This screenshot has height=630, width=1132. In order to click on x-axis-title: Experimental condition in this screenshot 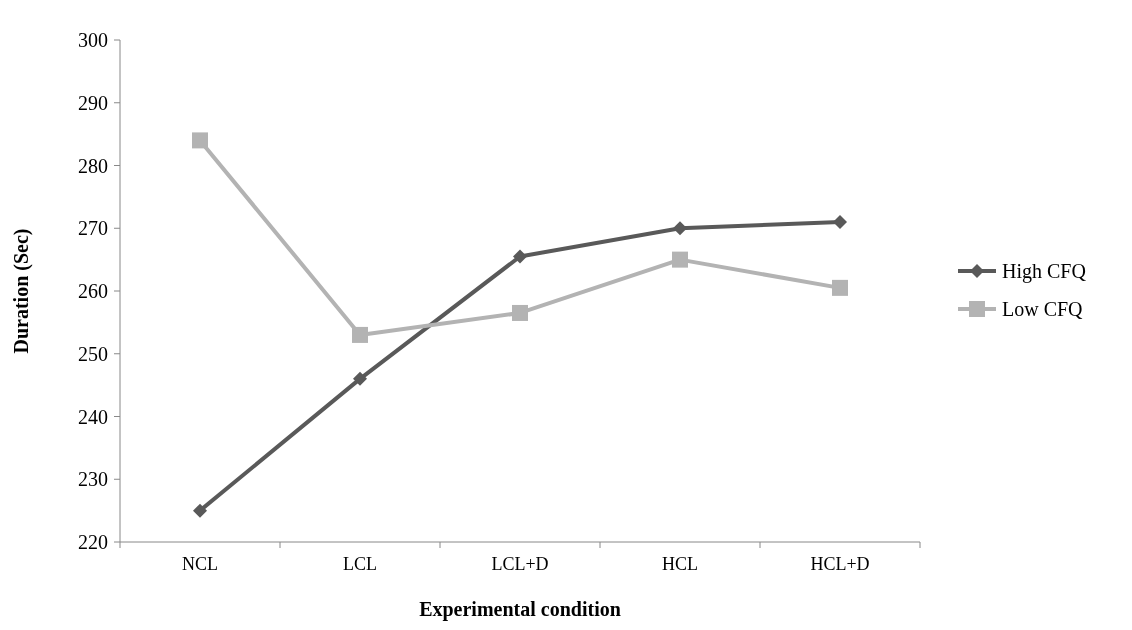, I will do `click(520, 609)`.